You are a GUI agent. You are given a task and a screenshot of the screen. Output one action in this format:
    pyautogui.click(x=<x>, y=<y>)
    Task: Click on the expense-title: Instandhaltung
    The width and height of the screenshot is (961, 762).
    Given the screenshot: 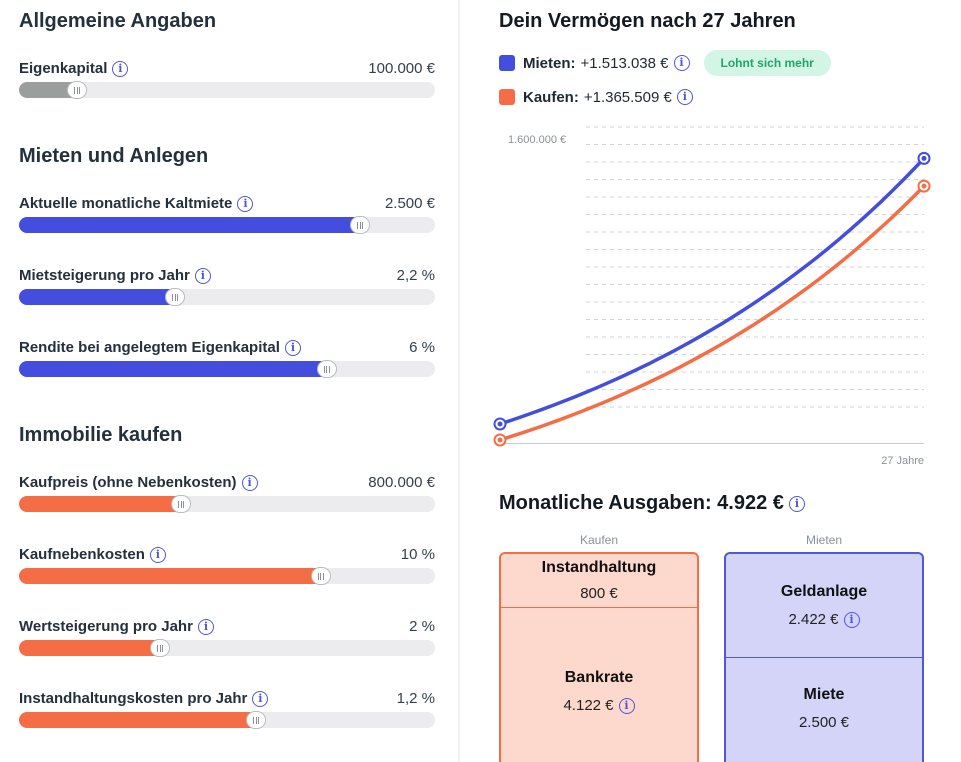 What is the action you would take?
    pyautogui.click(x=599, y=567)
    